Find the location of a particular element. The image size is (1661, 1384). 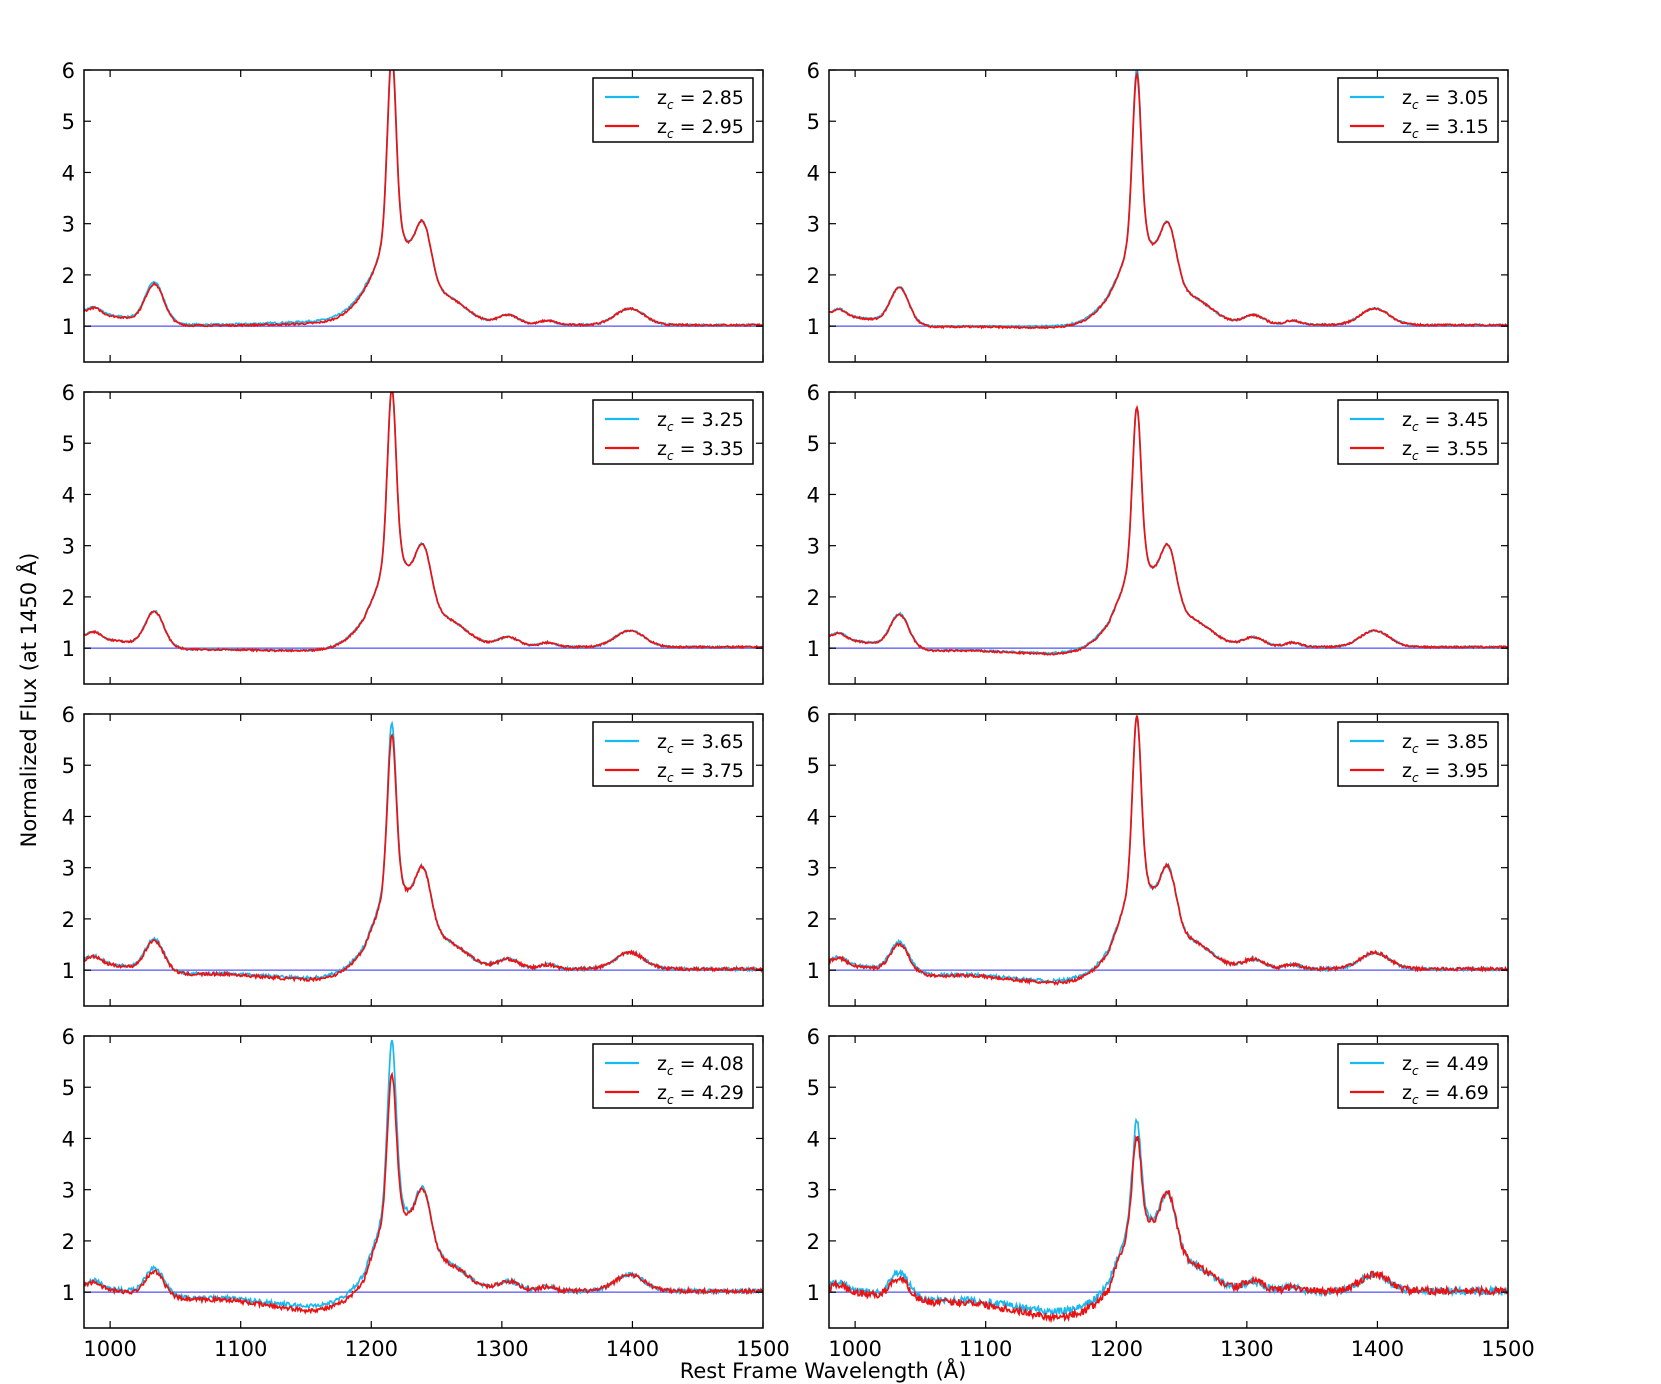

legend: zc = 3.25 zc = 3.35 is located at coordinates (673, 432).